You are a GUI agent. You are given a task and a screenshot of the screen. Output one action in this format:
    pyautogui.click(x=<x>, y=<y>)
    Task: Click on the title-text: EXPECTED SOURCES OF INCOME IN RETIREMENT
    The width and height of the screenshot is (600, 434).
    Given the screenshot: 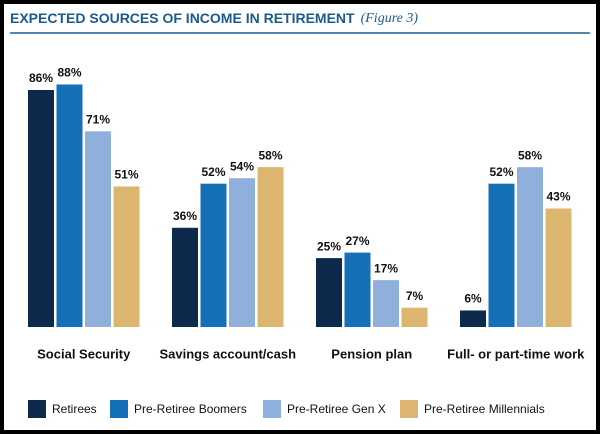 What is the action you would take?
    pyautogui.click(x=182, y=18)
    